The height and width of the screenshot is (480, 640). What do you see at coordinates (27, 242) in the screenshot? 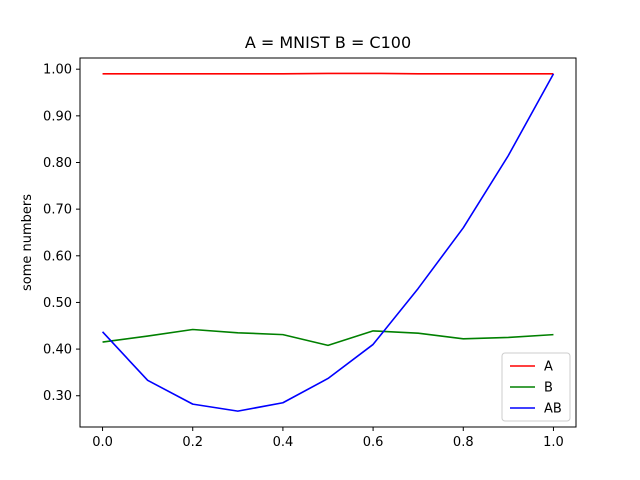
I see `y-axis-label: some numbers` at bounding box center [27, 242].